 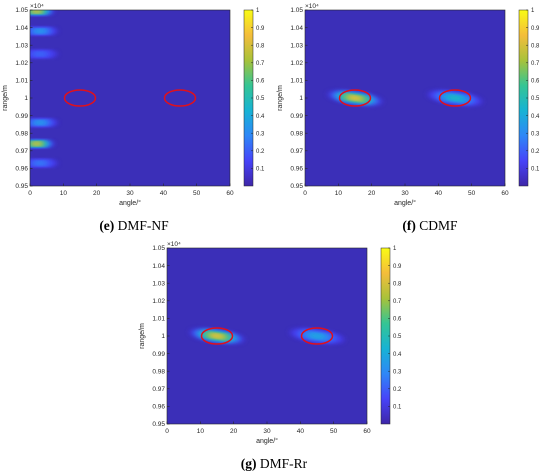 What do you see at coordinates (438, 225) in the screenshot?
I see `caption-text: CDMF` at bounding box center [438, 225].